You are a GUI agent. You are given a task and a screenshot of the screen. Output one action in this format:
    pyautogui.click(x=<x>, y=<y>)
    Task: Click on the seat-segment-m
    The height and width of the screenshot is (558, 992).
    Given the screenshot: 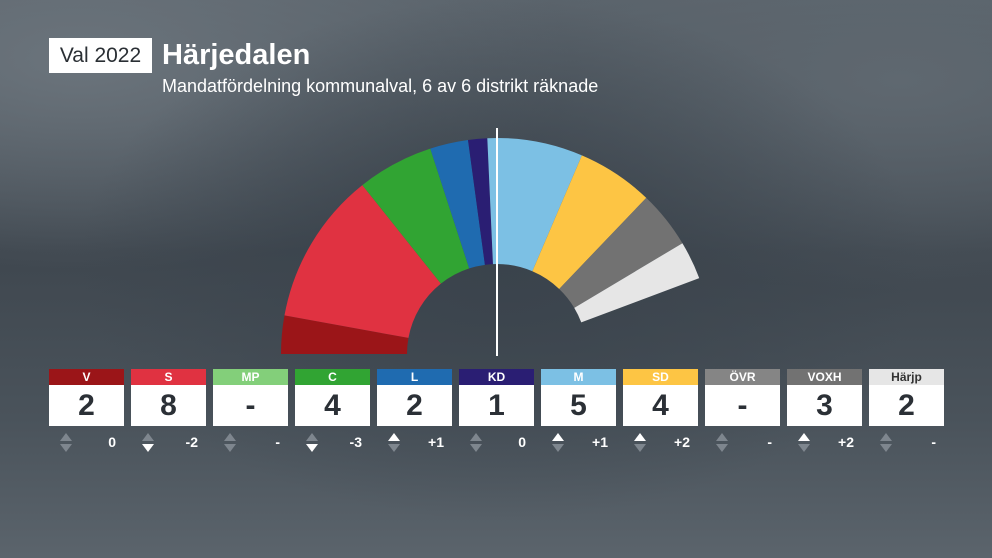 What is the action you would take?
    pyautogui.click(x=534, y=205)
    